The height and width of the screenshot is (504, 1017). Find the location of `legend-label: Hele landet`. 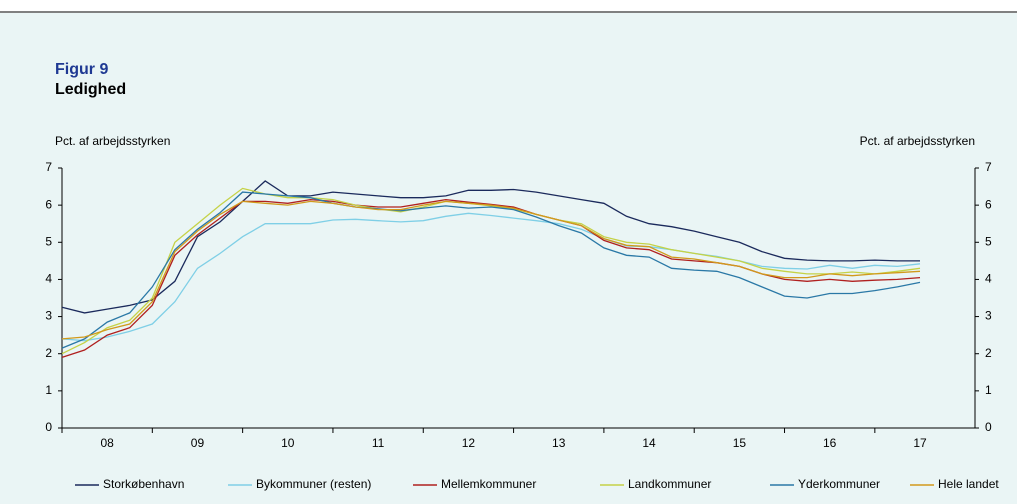

legend-label: Hele landet is located at coordinates (968, 484).